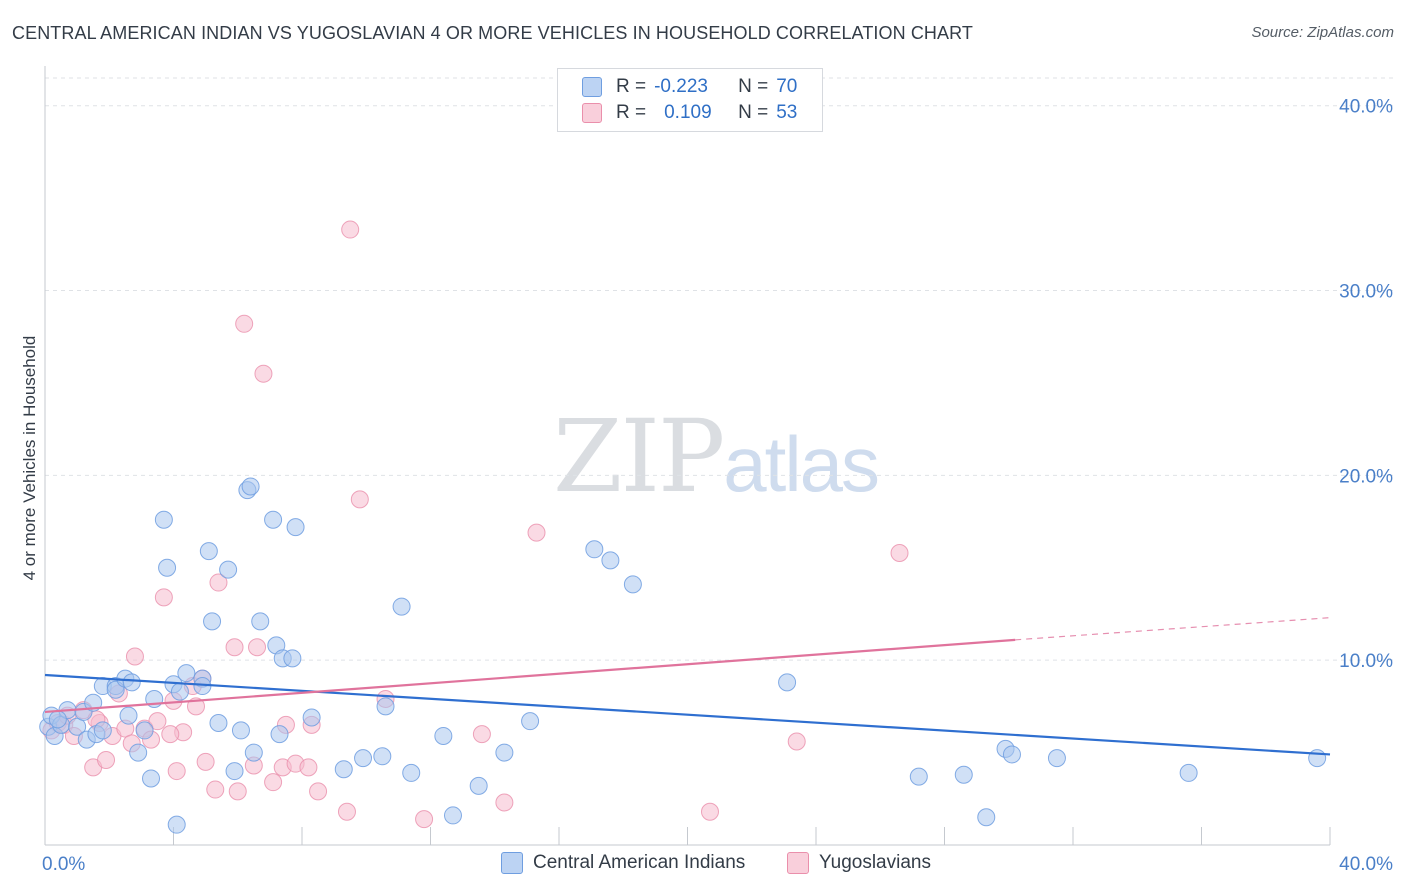 This screenshot has width=1406, height=892. What do you see at coordinates (1322, 32) in the screenshot?
I see `source-label: Source: ZipAtlas.com` at bounding box center [1322, 32].